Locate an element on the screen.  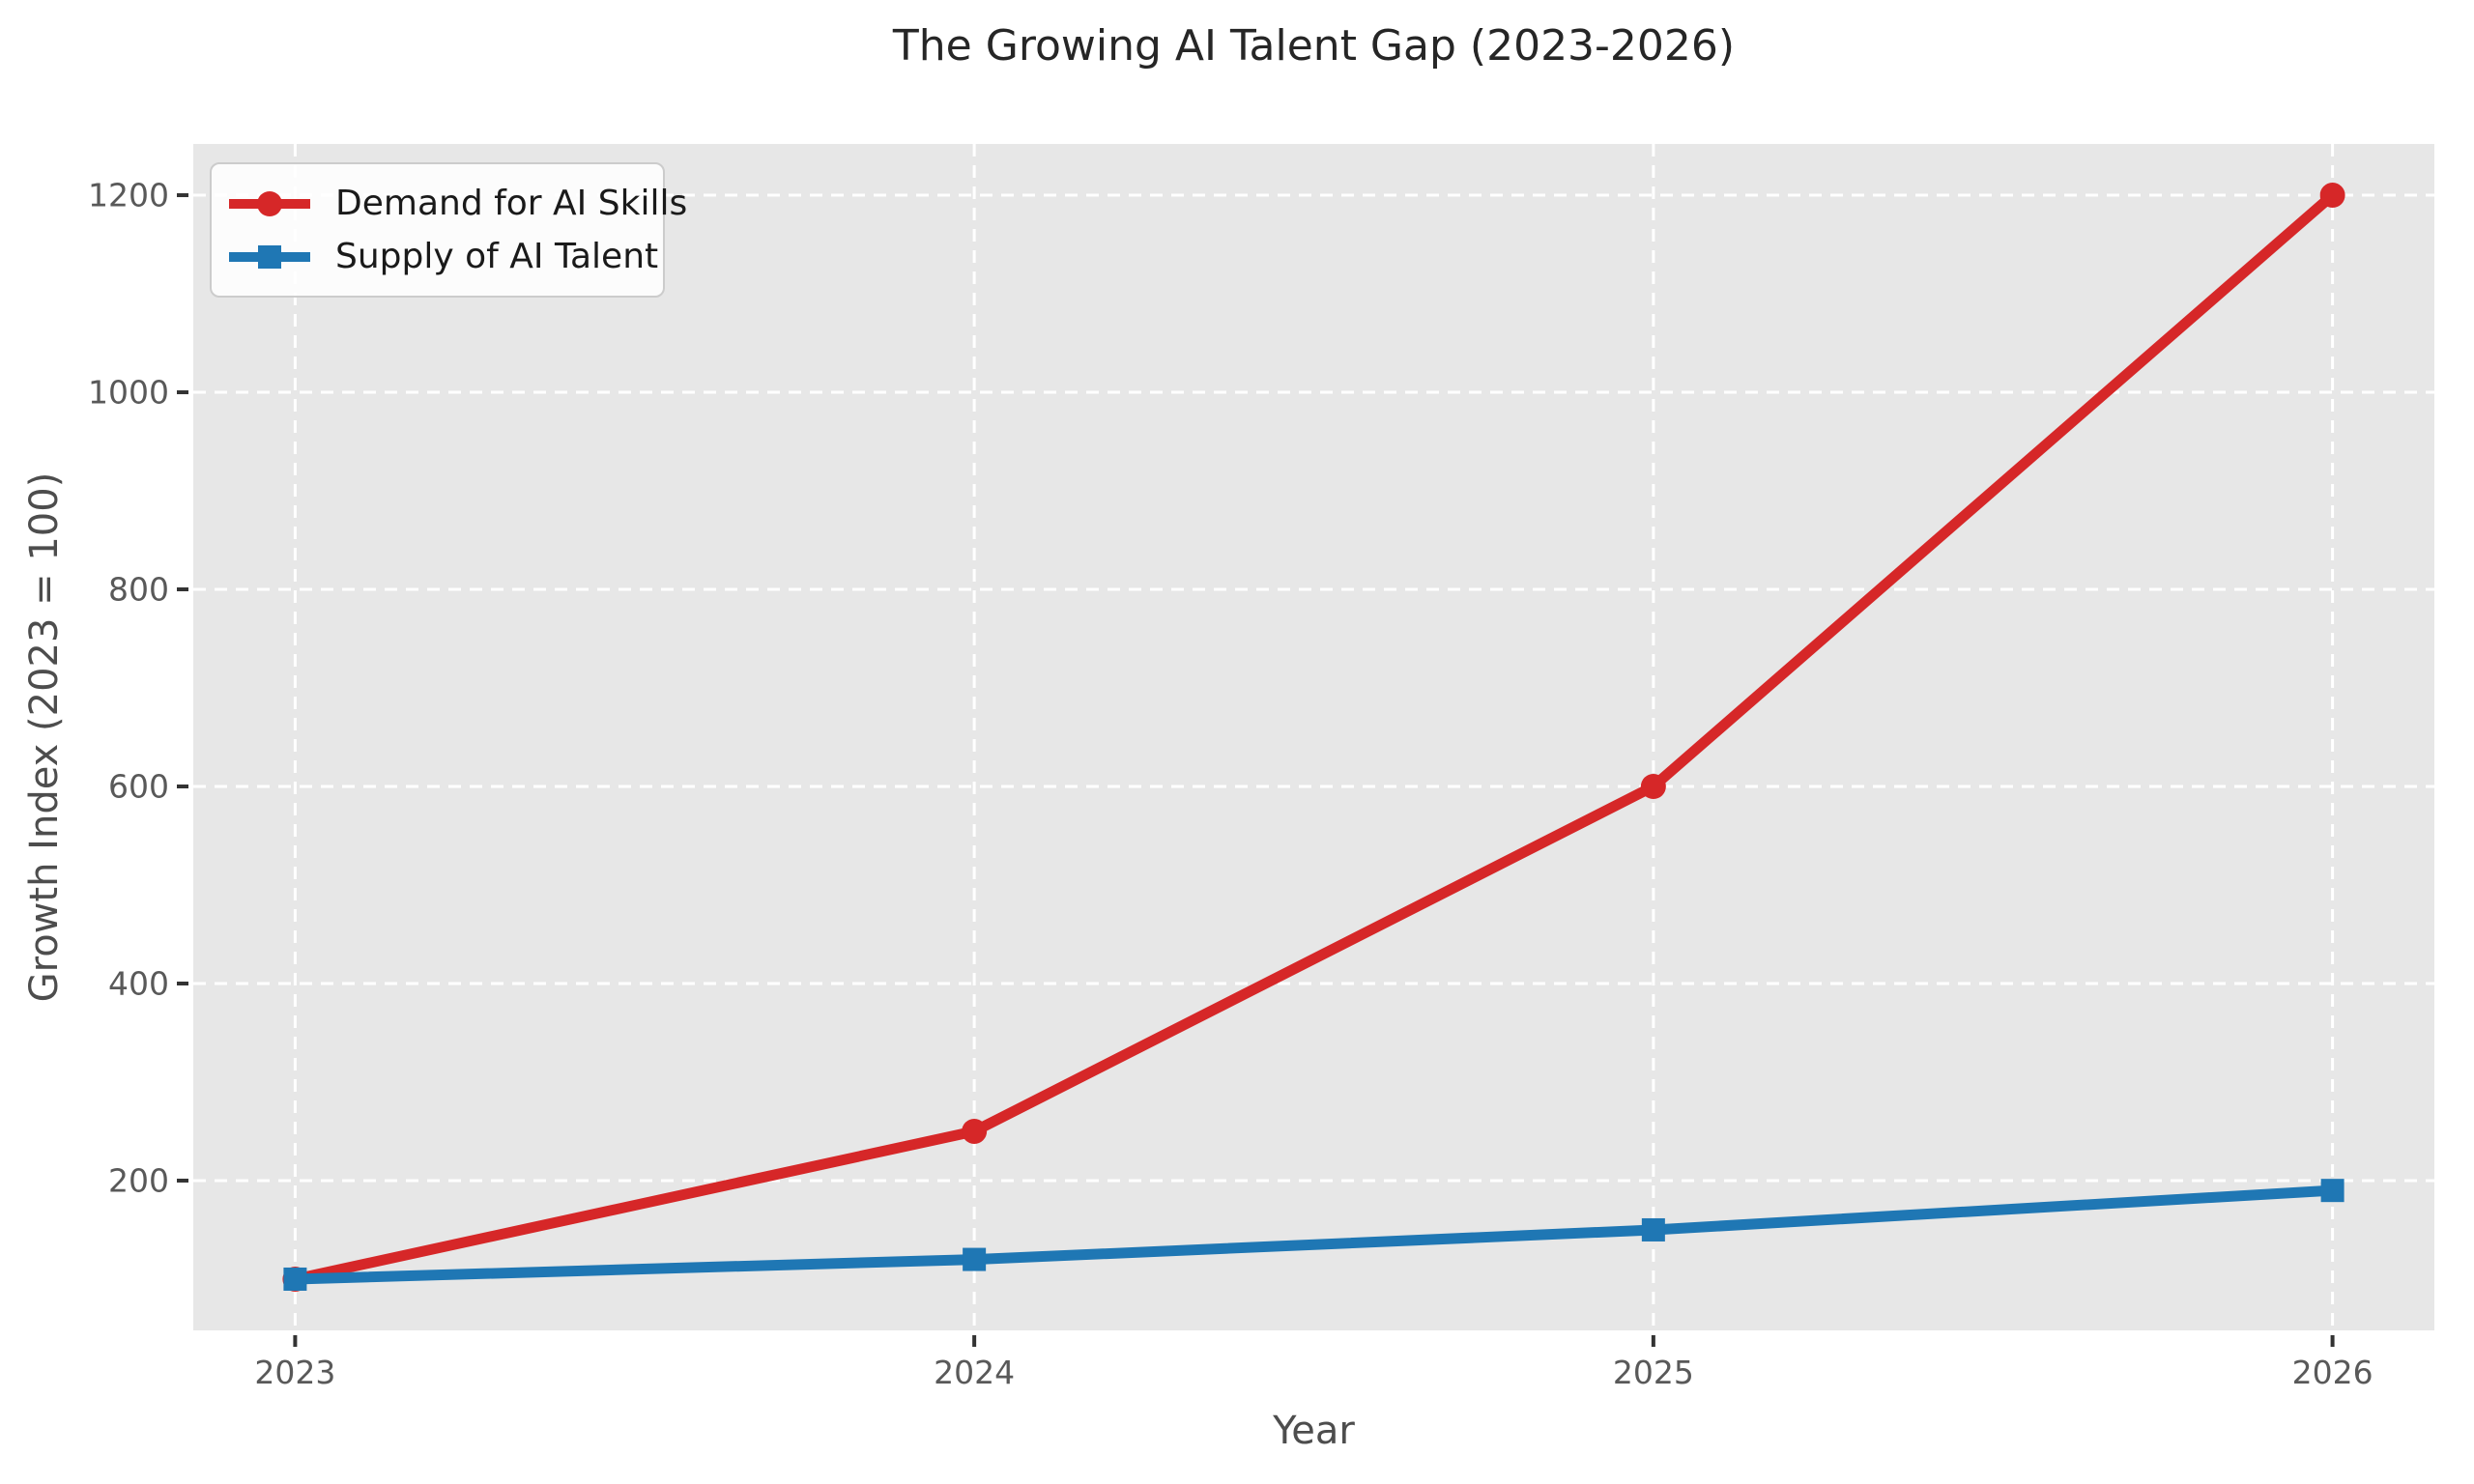
square-marker-icon is located at coordinates (269, 256).